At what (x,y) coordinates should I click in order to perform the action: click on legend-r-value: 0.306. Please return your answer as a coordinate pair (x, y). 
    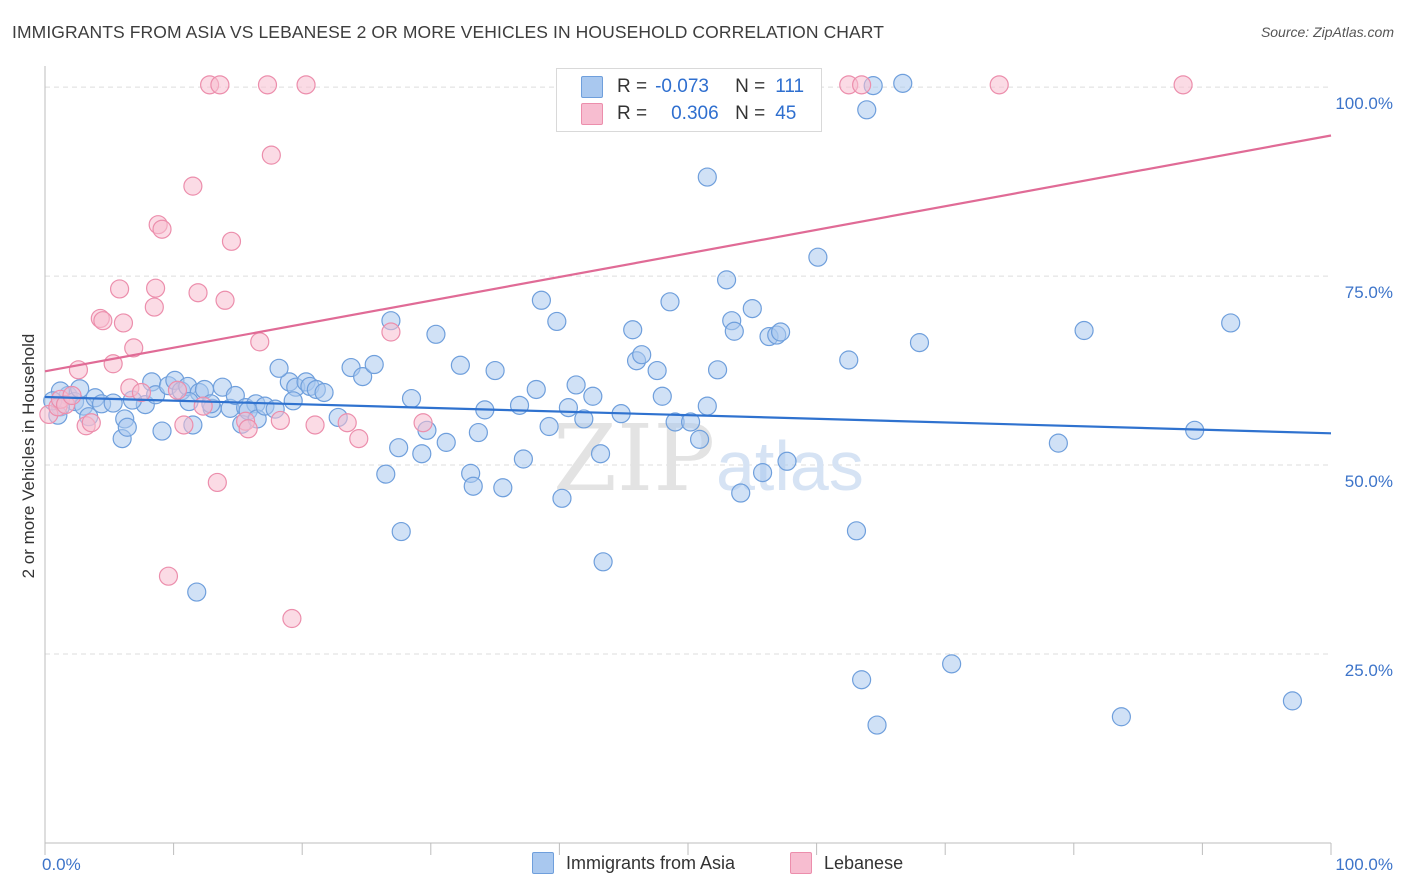
    Looking at the image, I should click on (695, 113).